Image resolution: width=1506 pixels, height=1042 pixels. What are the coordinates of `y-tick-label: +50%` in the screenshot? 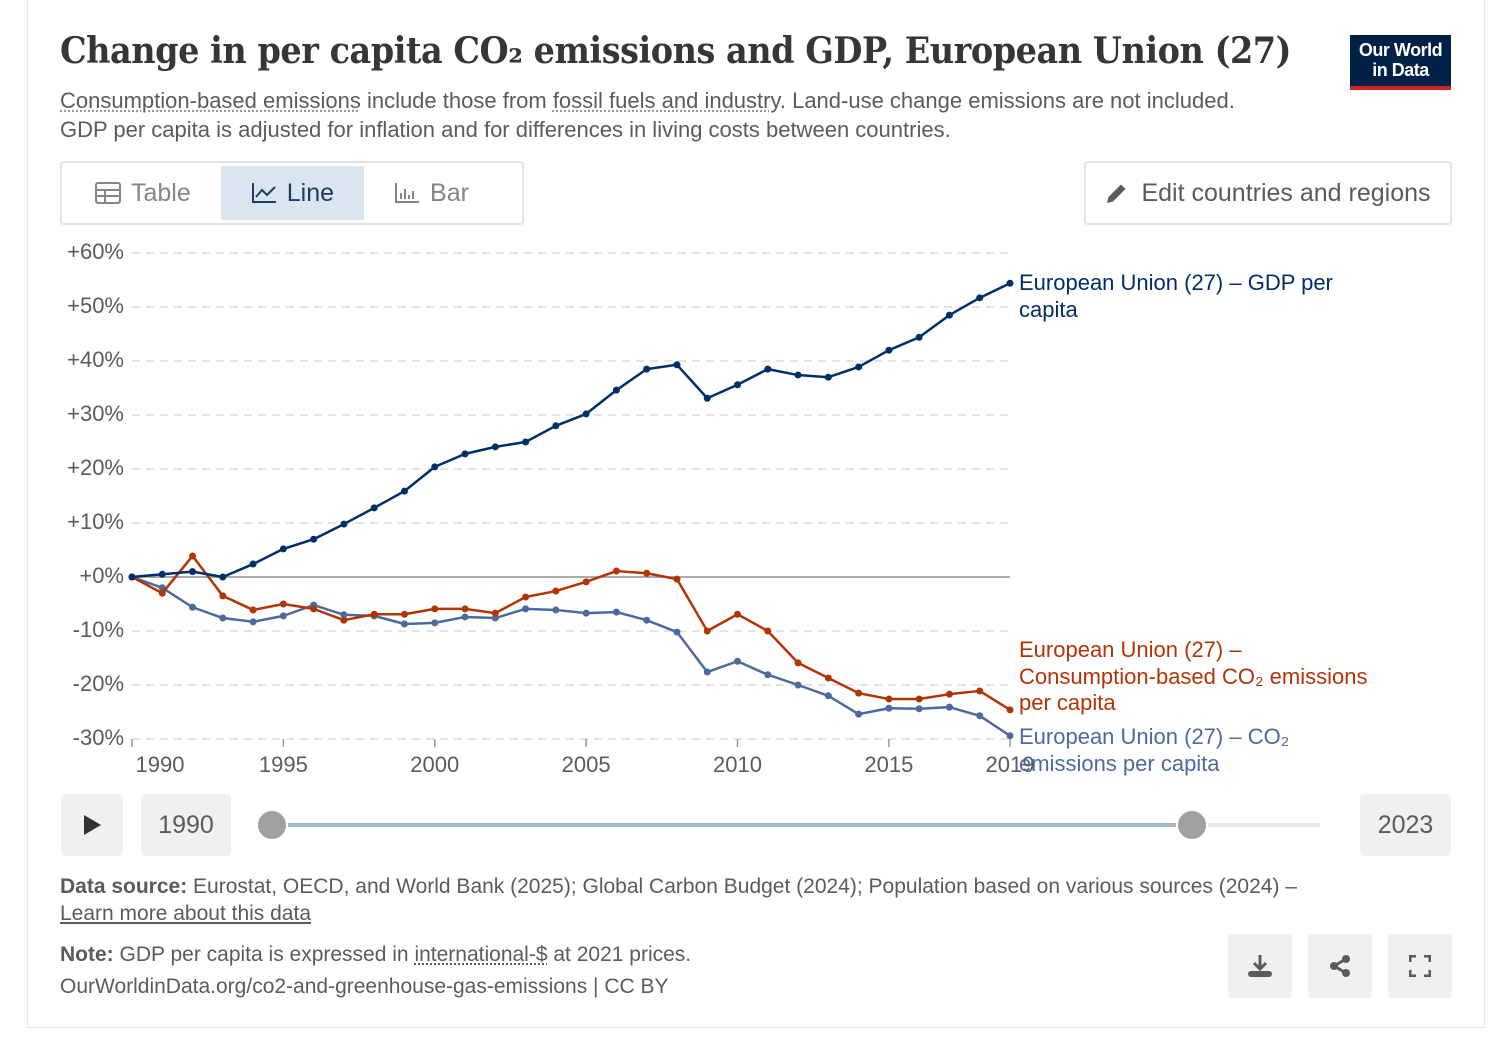 It's located at (95, 305).